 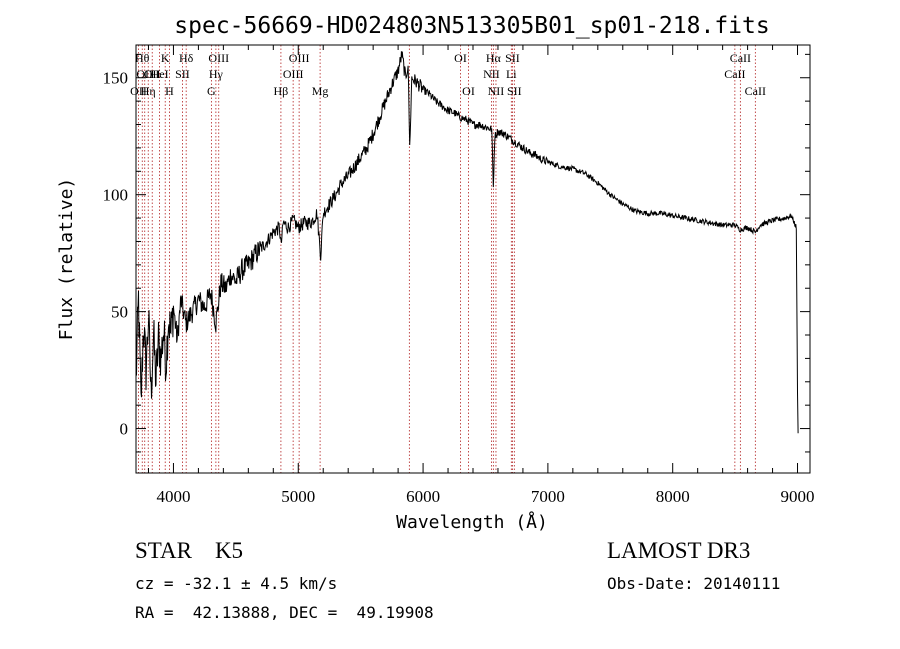 What do you see at coordinates (320, 91) in the screenshot?
I see `line-label: Mg` at bounding box center [320, 91].